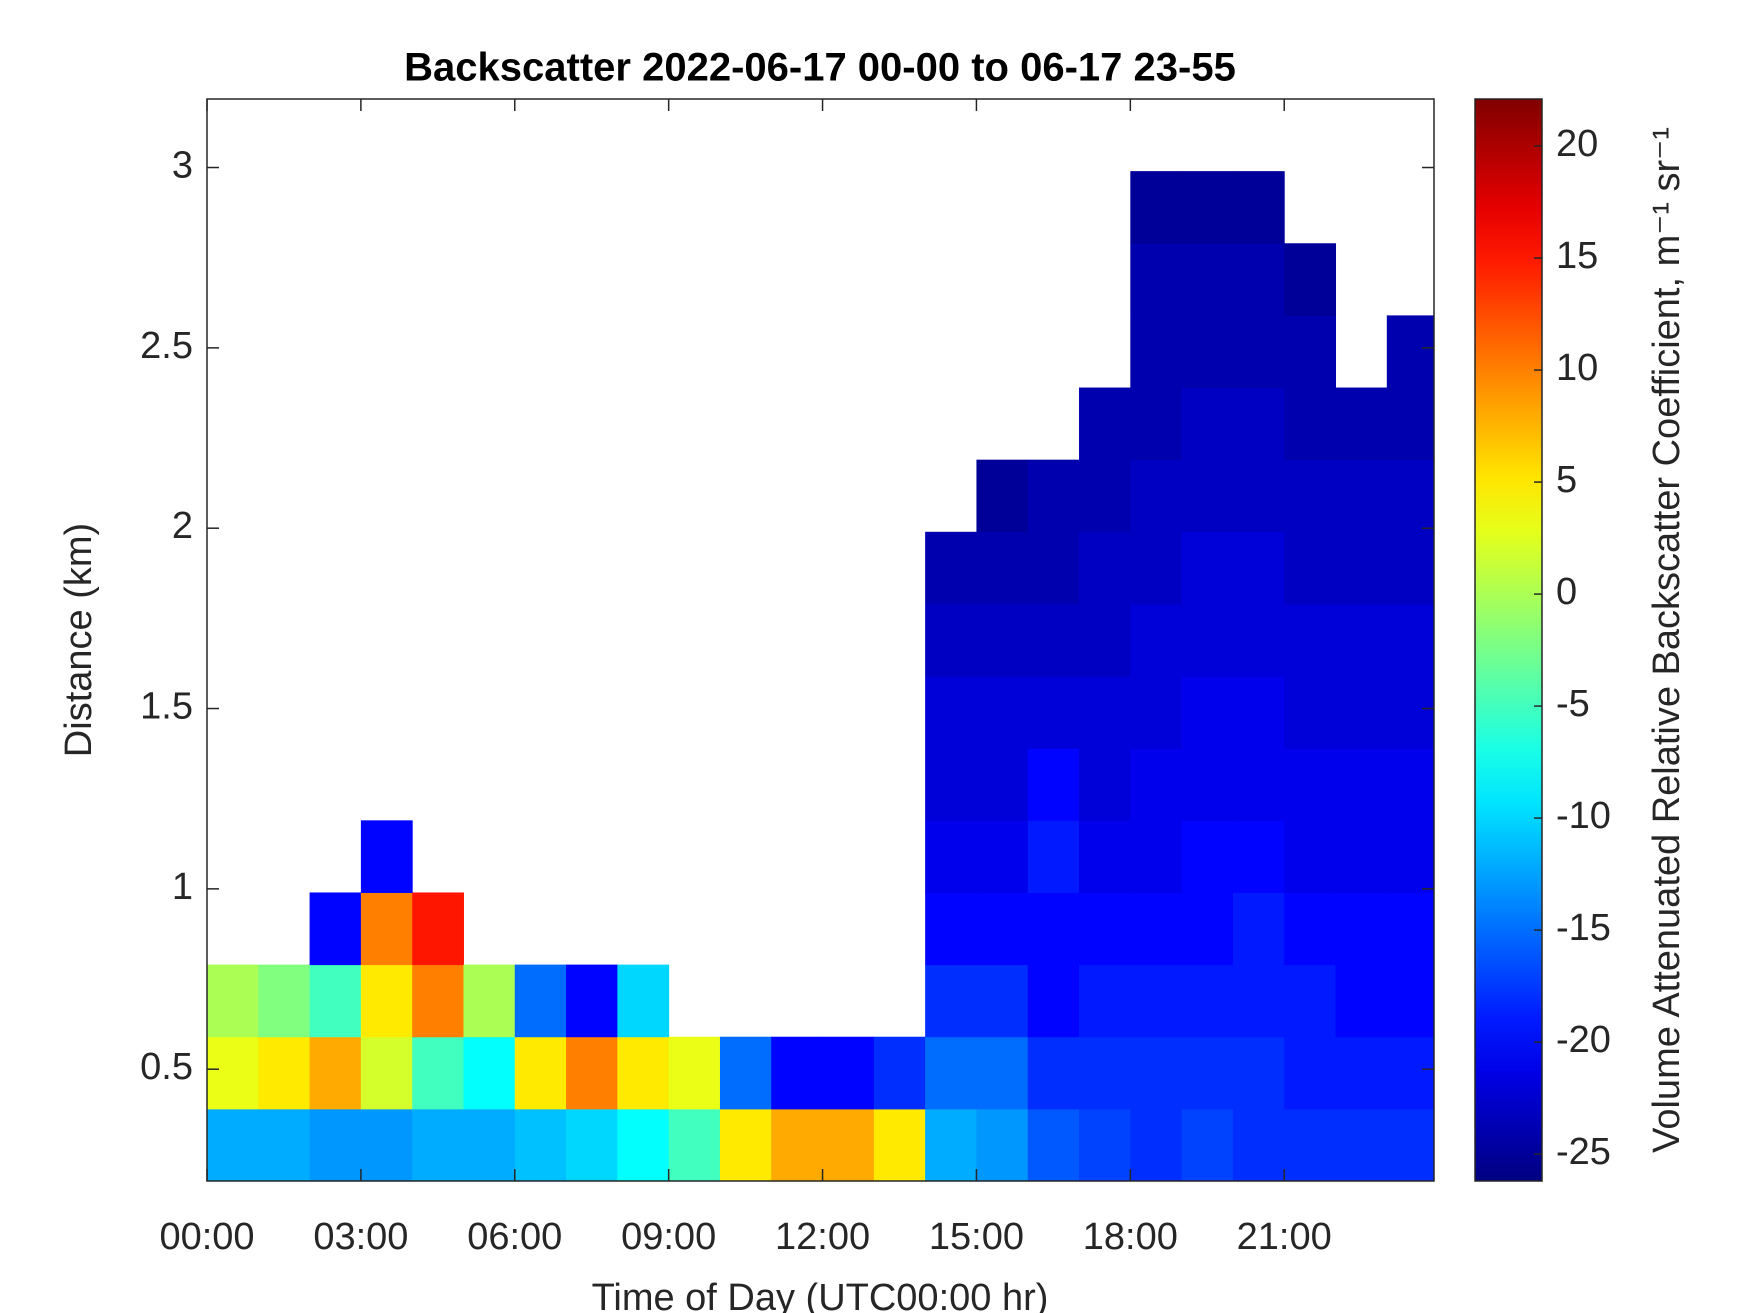 The image size is (1750, 1313). Describe the element at coordinates (668, 1237) in the screenshot. I see `x-tick-label: 09:00` at that location.